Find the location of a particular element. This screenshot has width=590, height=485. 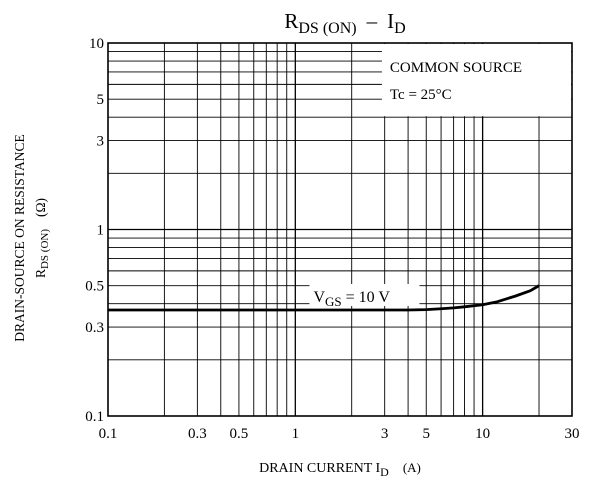

series-label-vgs: VGS = 10 V is located at coordinates (351, 299).